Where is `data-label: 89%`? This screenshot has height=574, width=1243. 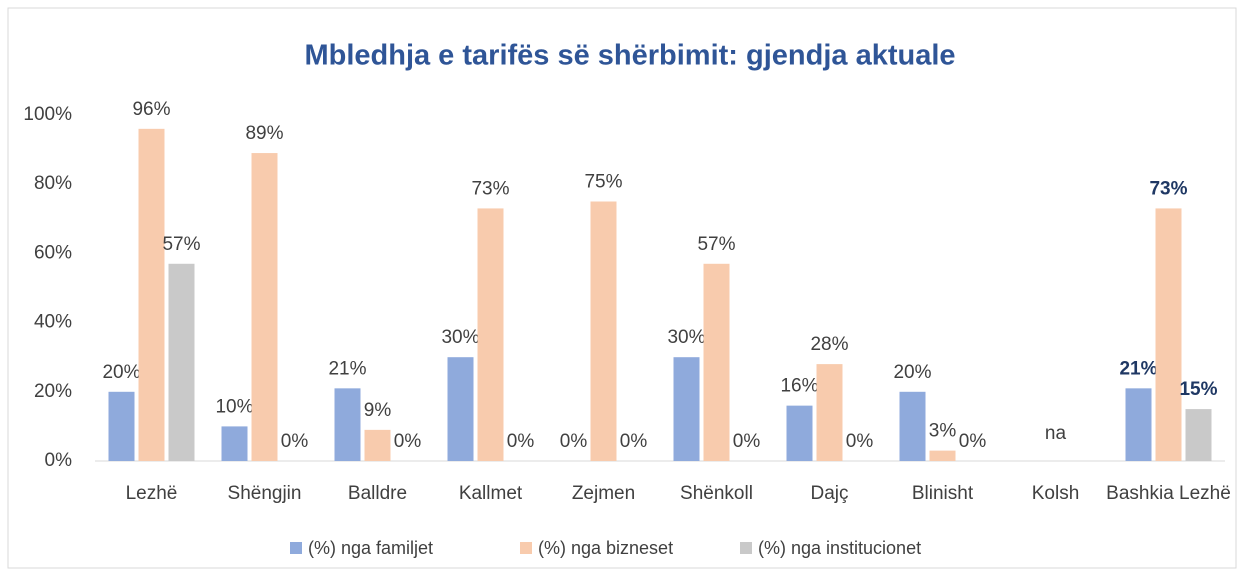
data-label: 89% is located at coordinates (264, 133).